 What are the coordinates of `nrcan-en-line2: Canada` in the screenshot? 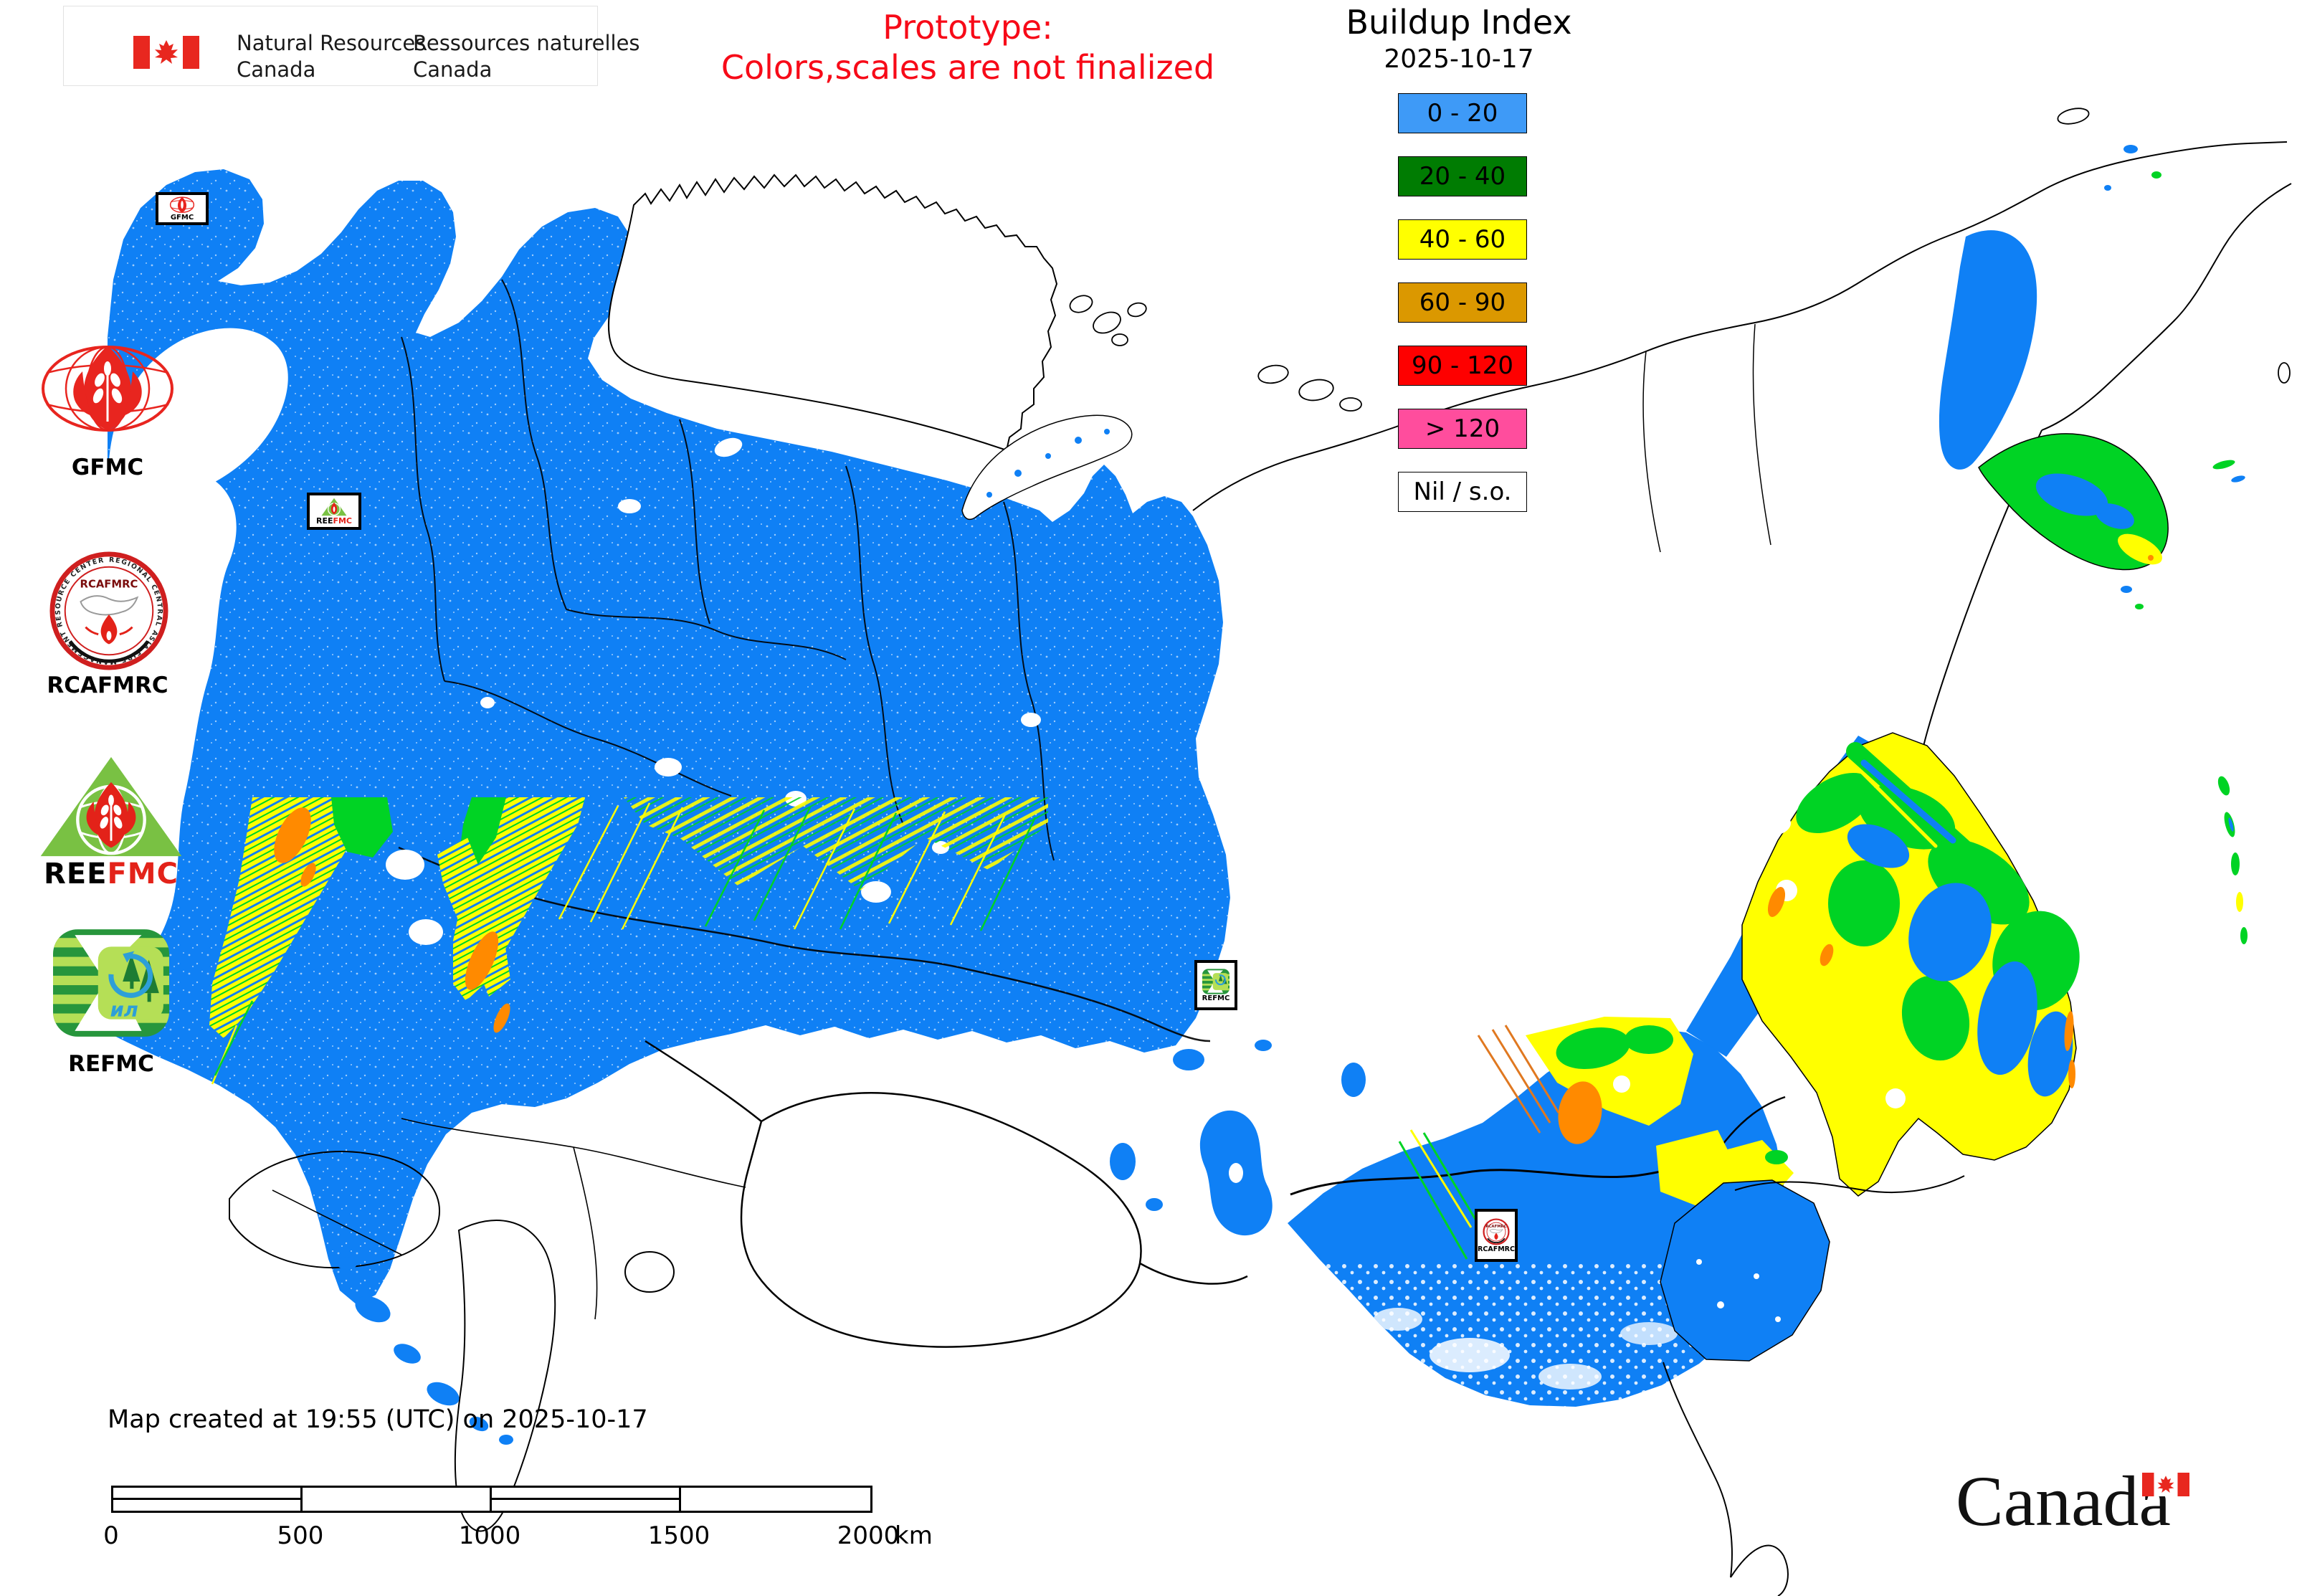 It's located at (277, 69).